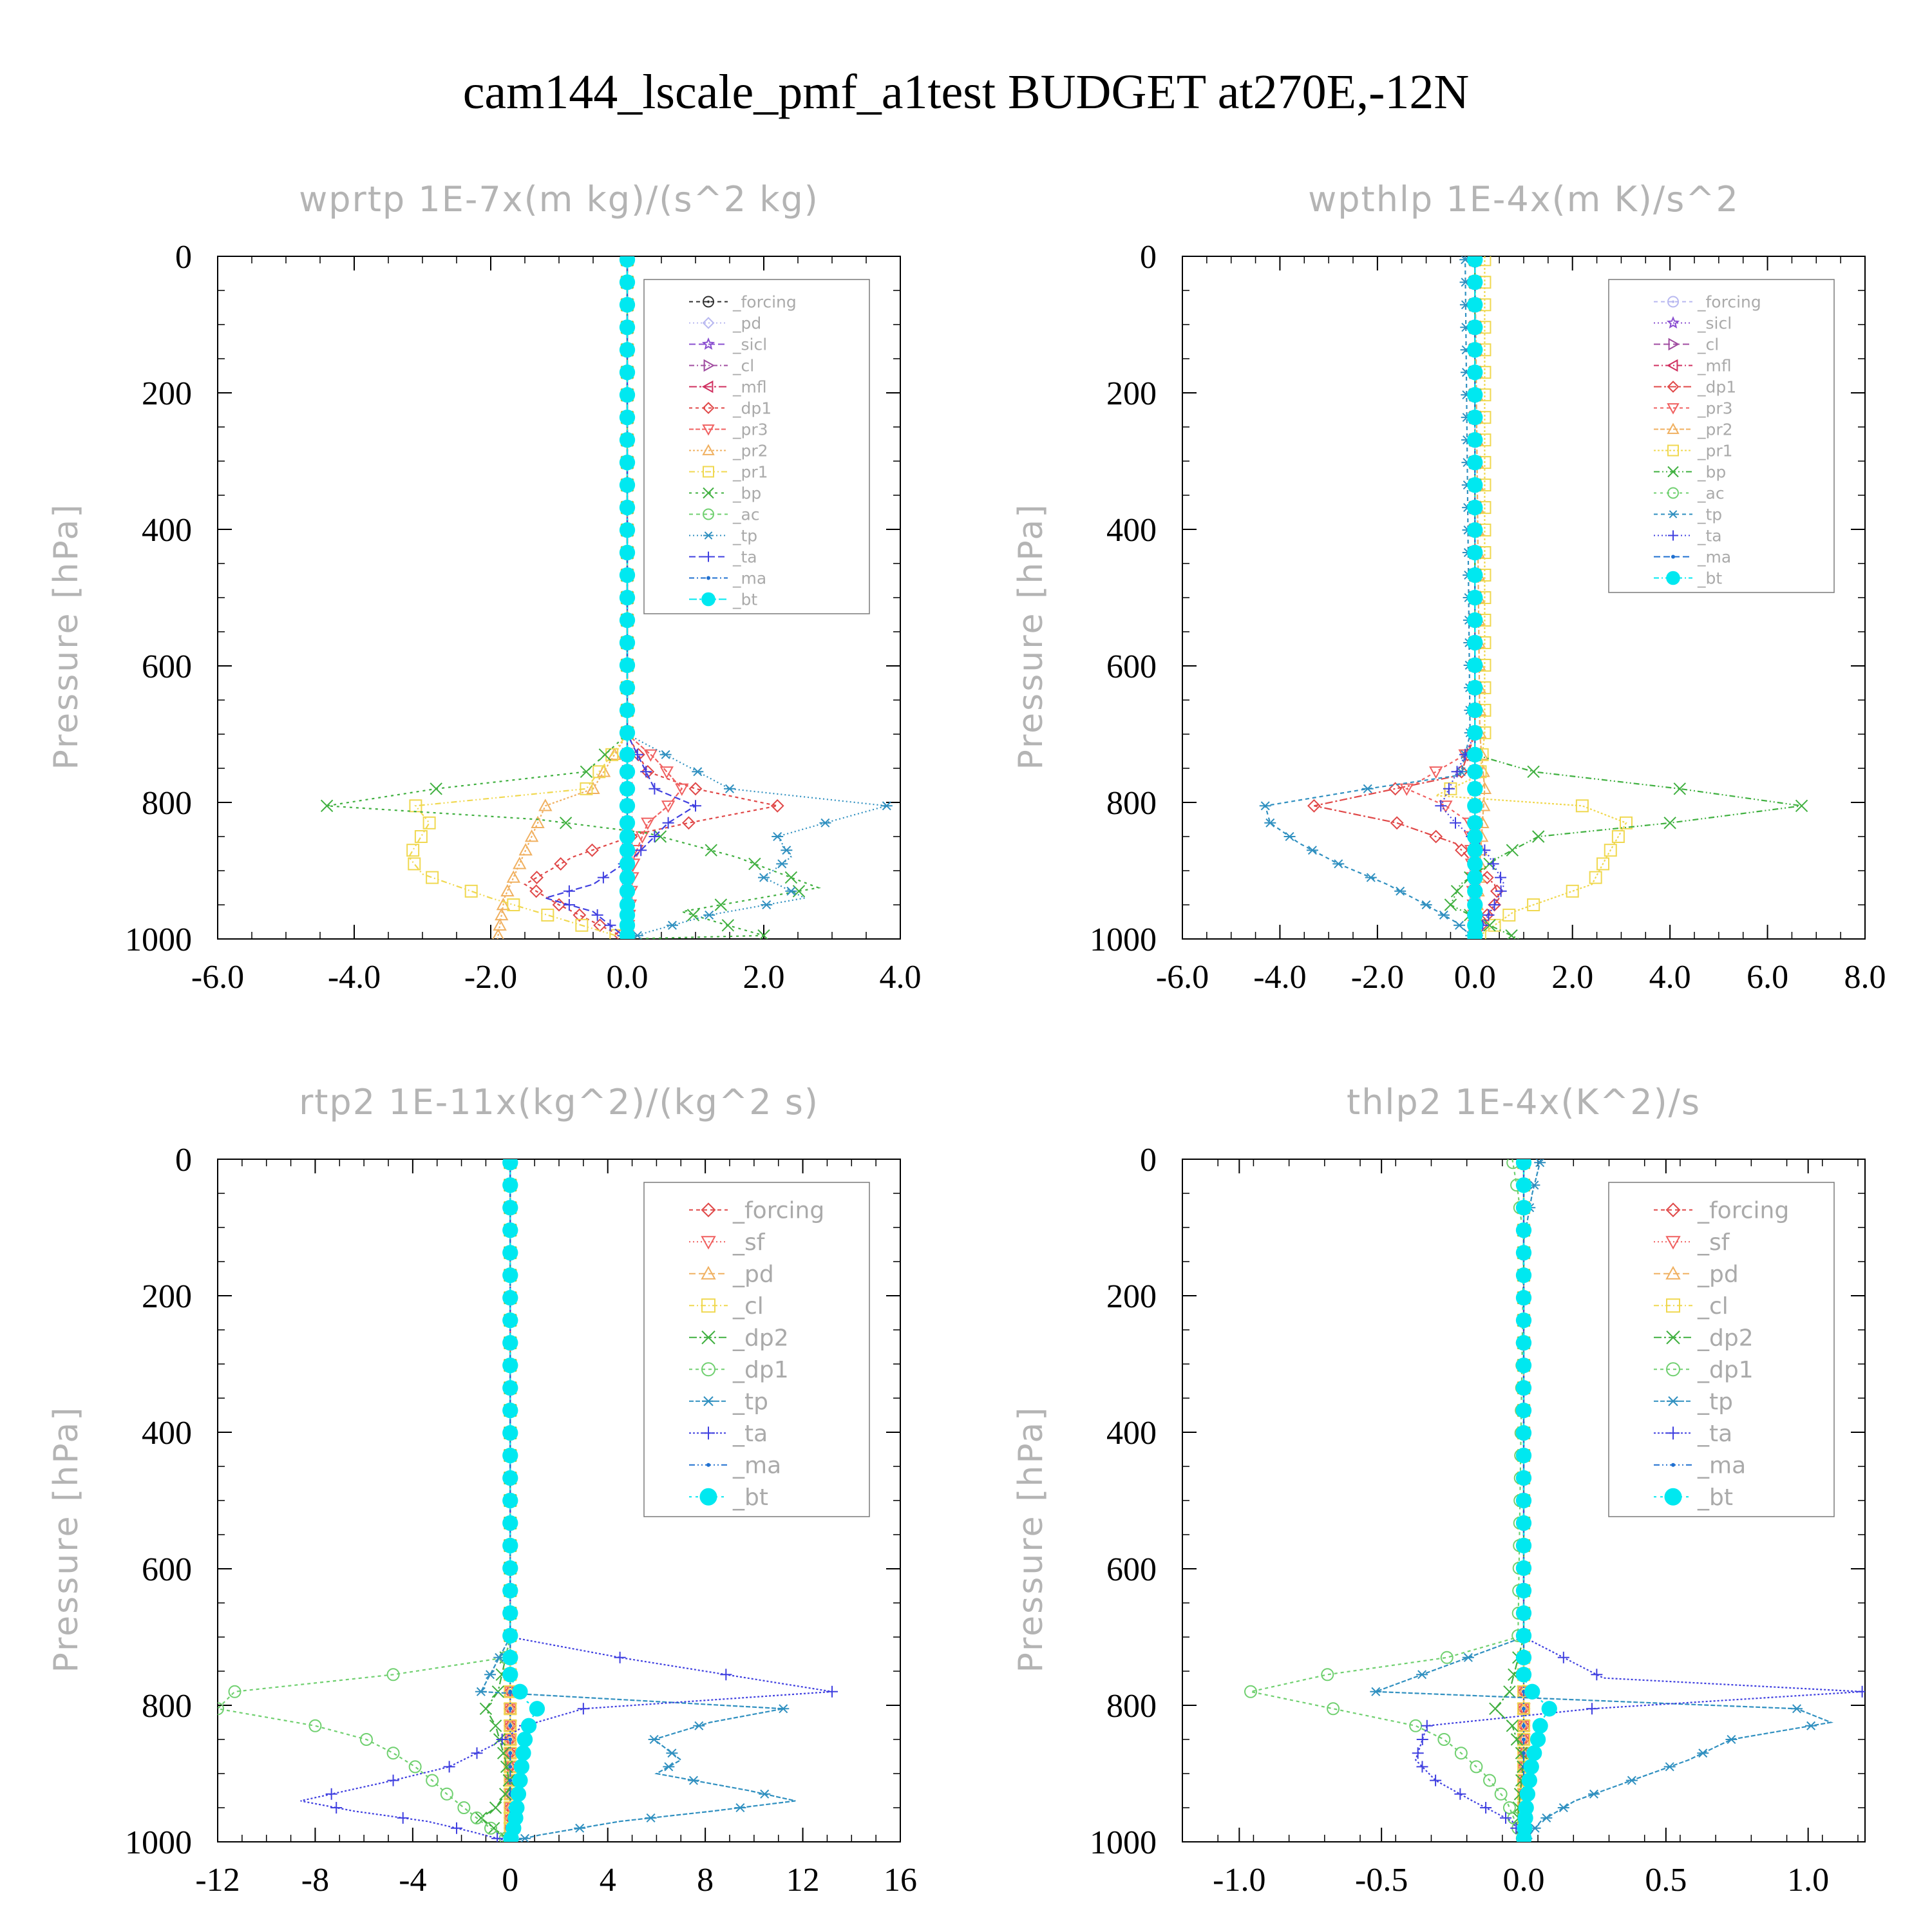 The image size is (1932, 1932). Describe the element at coordinates (217, 1880) in the screenshot. I see `x-tick-label: -12` at that location.